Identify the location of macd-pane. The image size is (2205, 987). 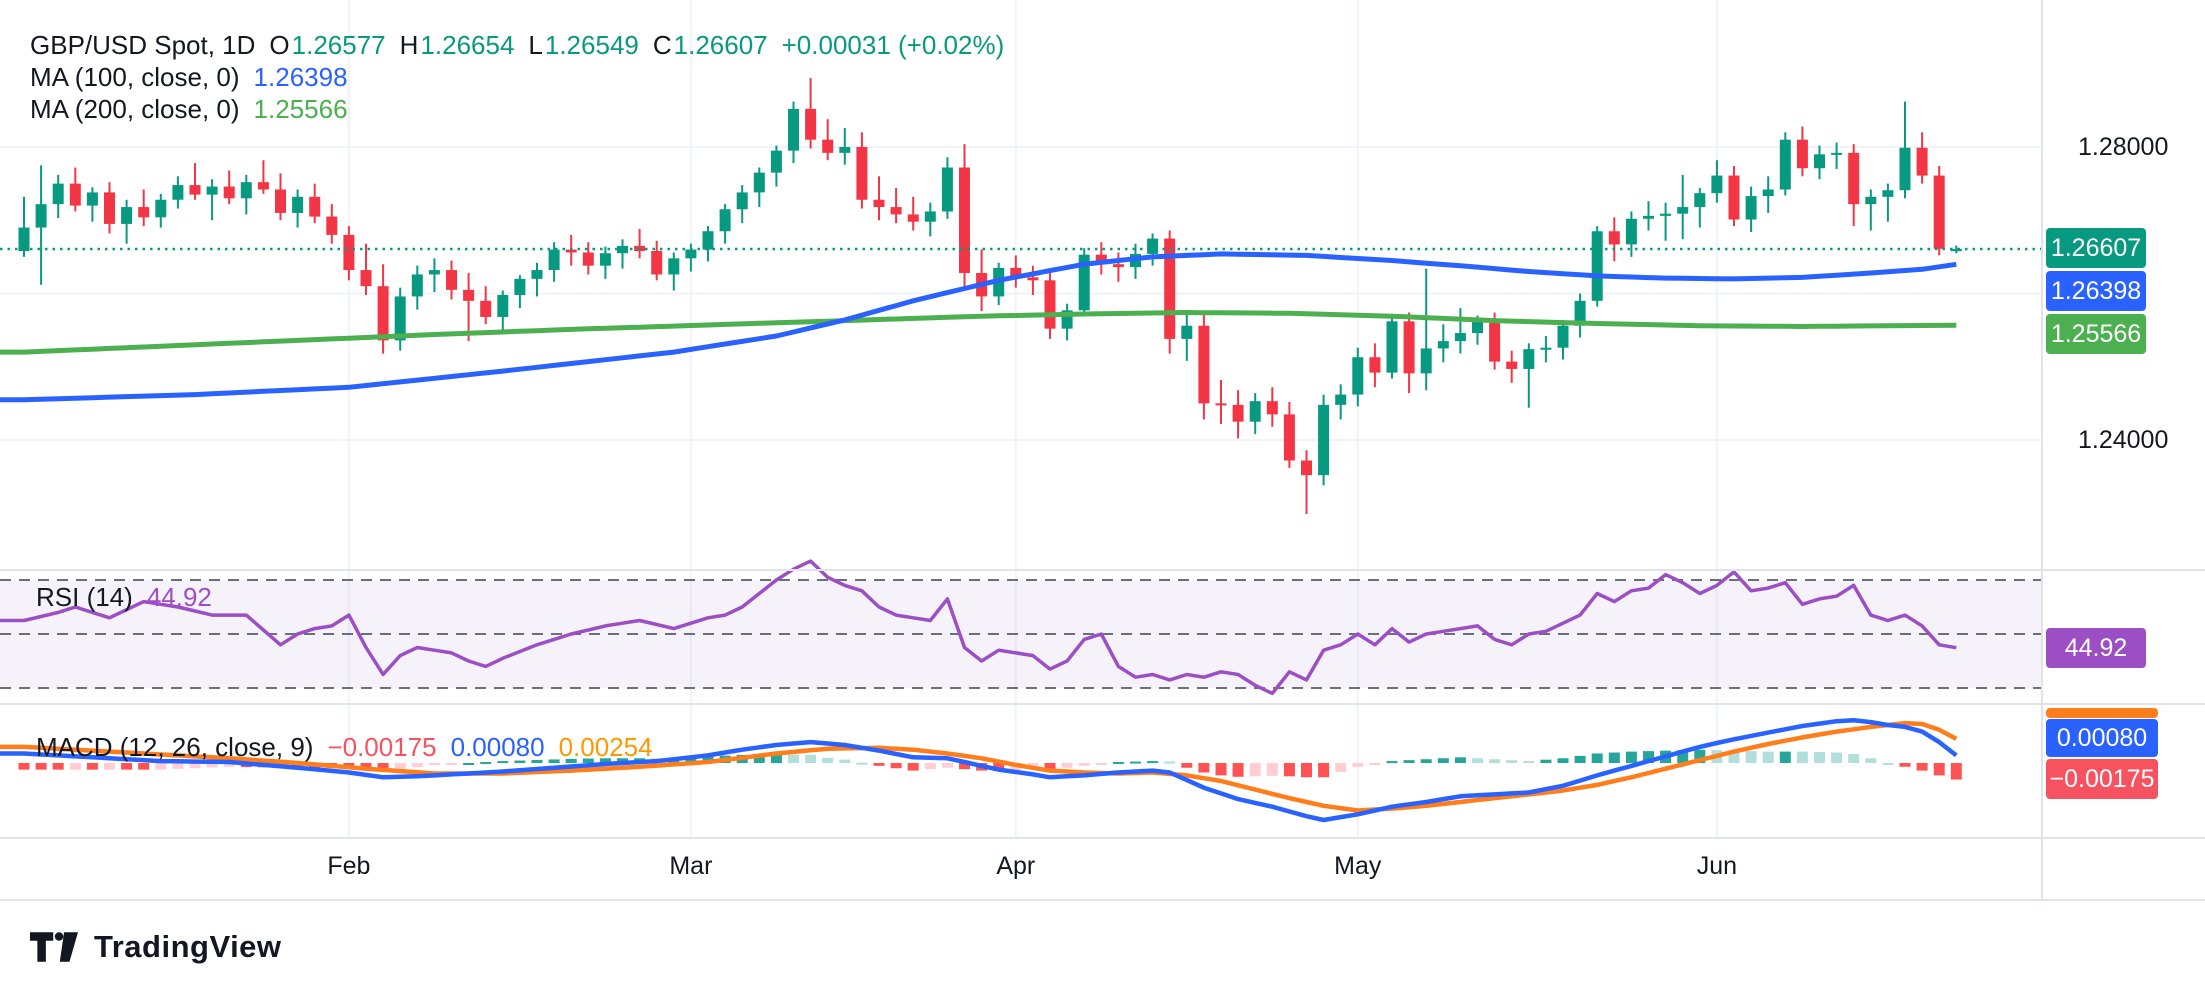
(981, 770).